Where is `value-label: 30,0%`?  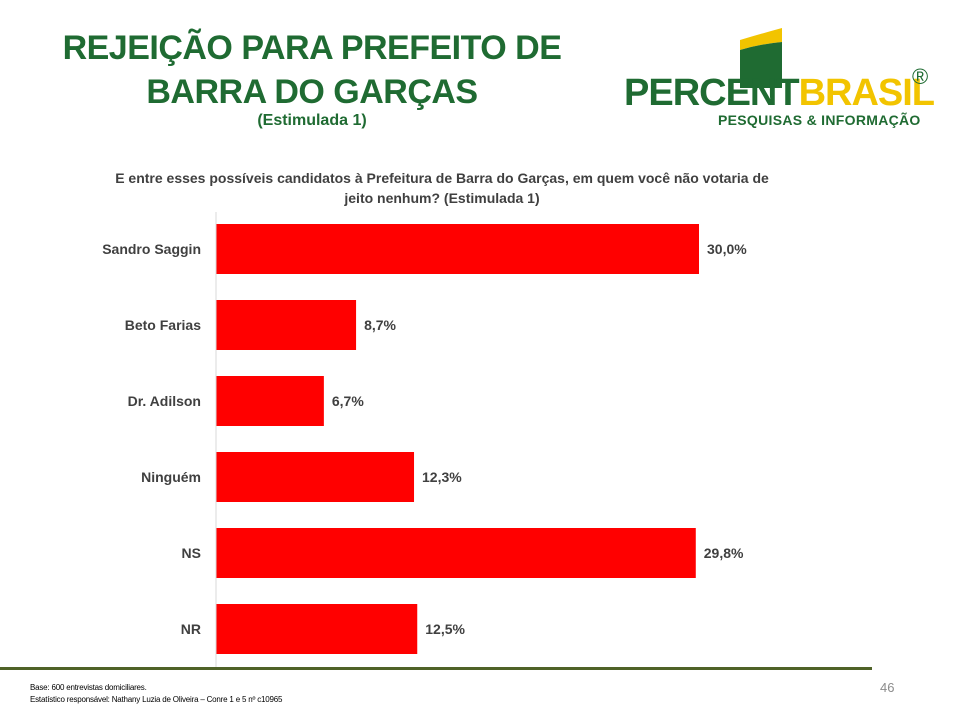 value-label: 30,0% is located at coordinates (727, 249).